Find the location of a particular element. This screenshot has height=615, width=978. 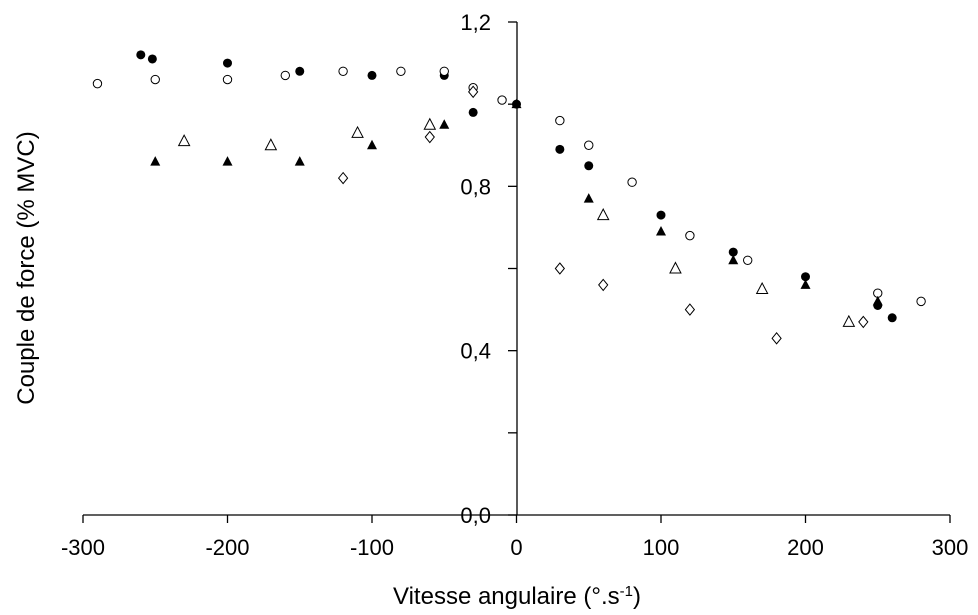

x-tick-label: 0 is located at coordinates (516, 547).